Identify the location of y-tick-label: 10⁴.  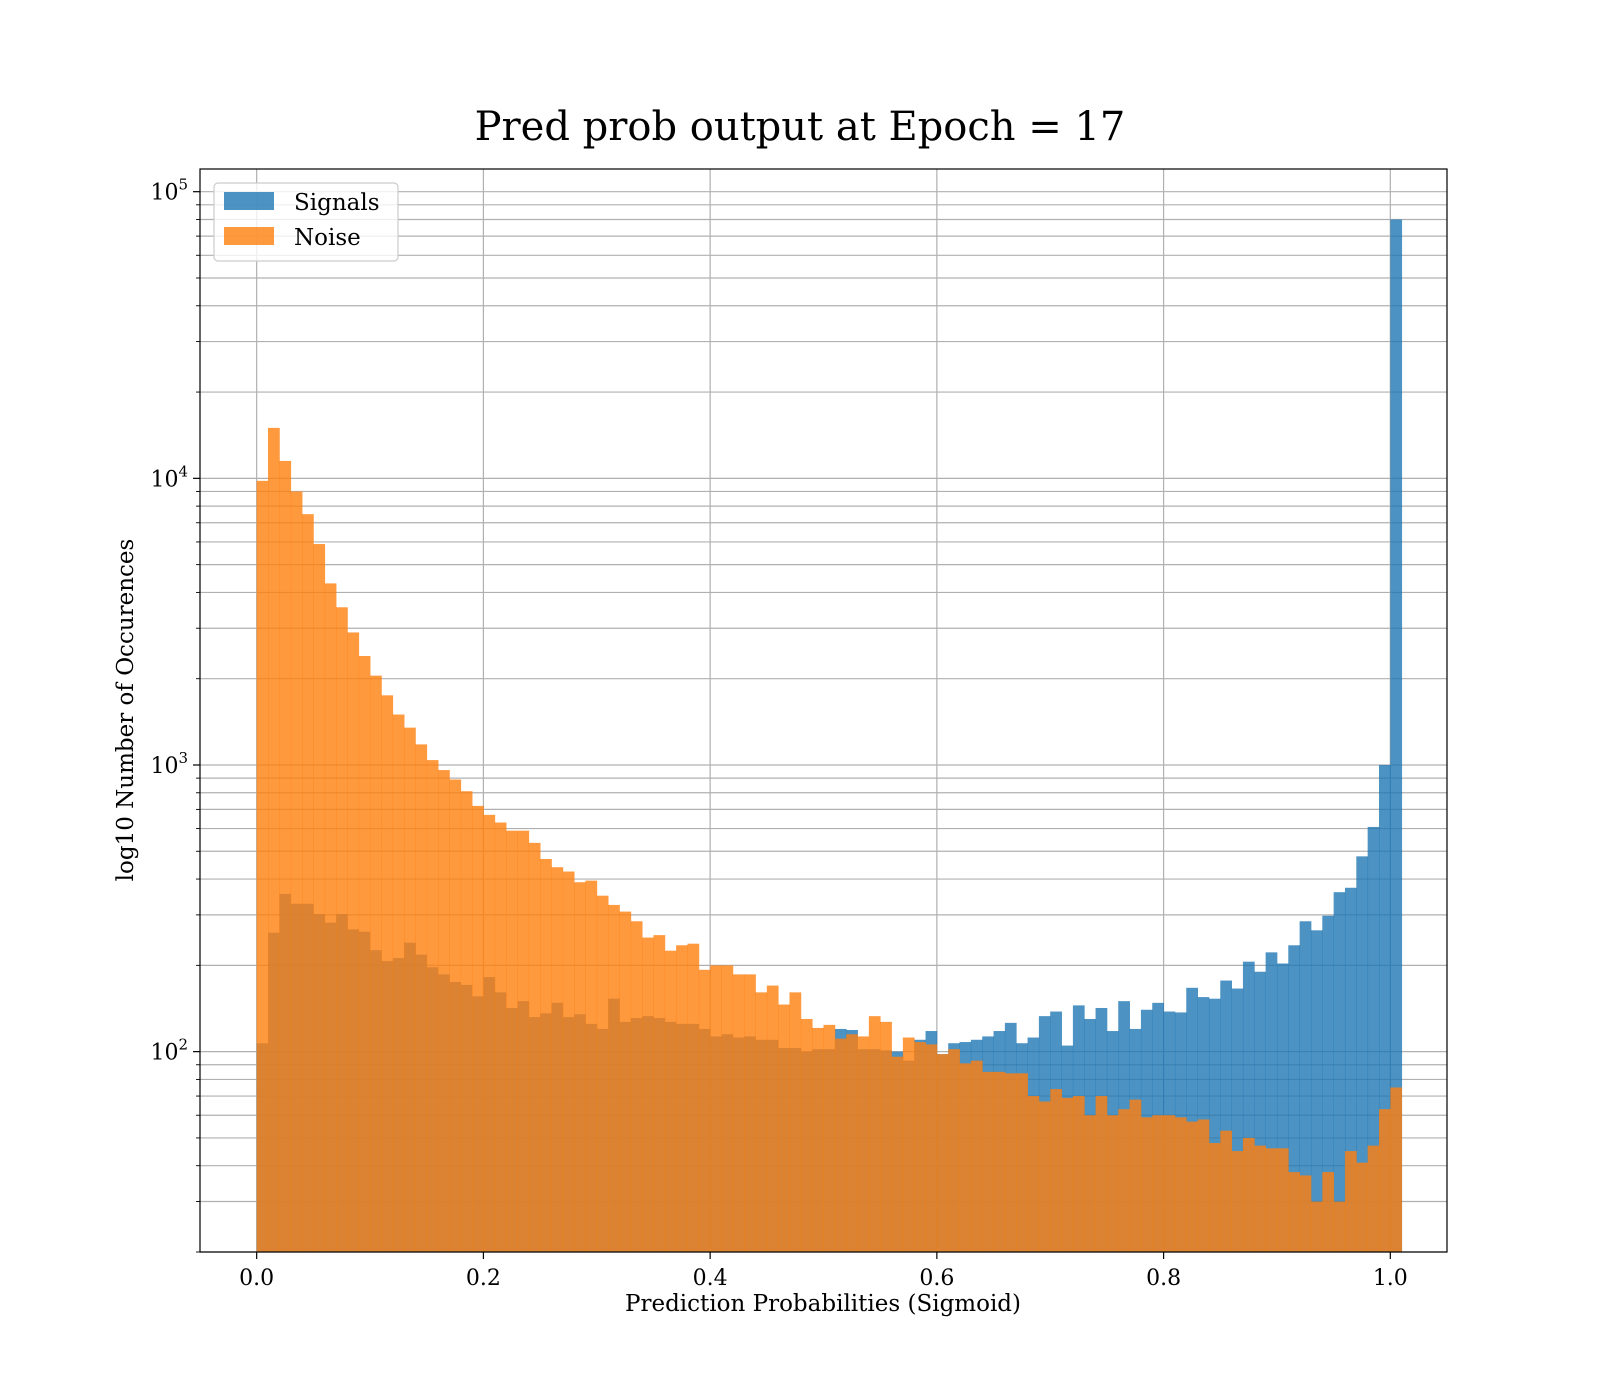
(169, 477).